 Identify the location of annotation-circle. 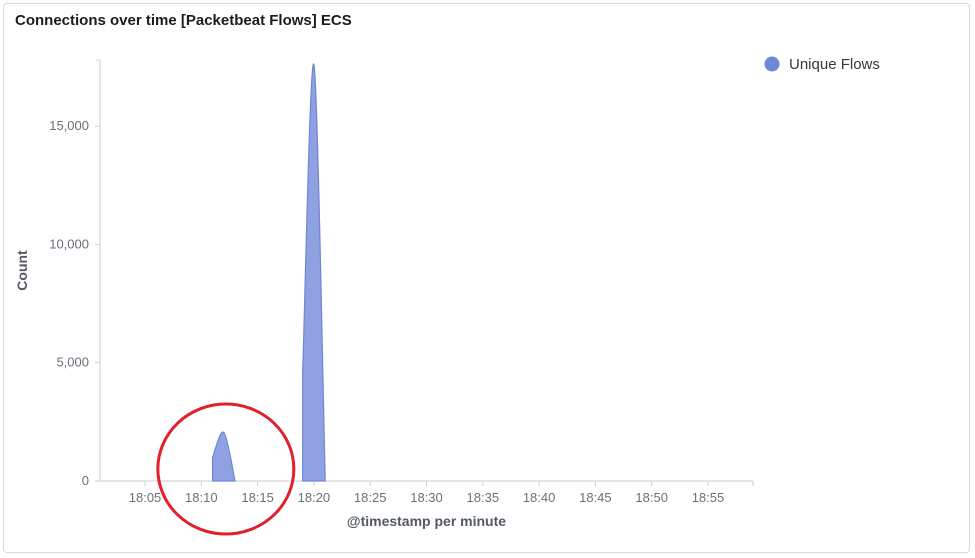
(226, 469).